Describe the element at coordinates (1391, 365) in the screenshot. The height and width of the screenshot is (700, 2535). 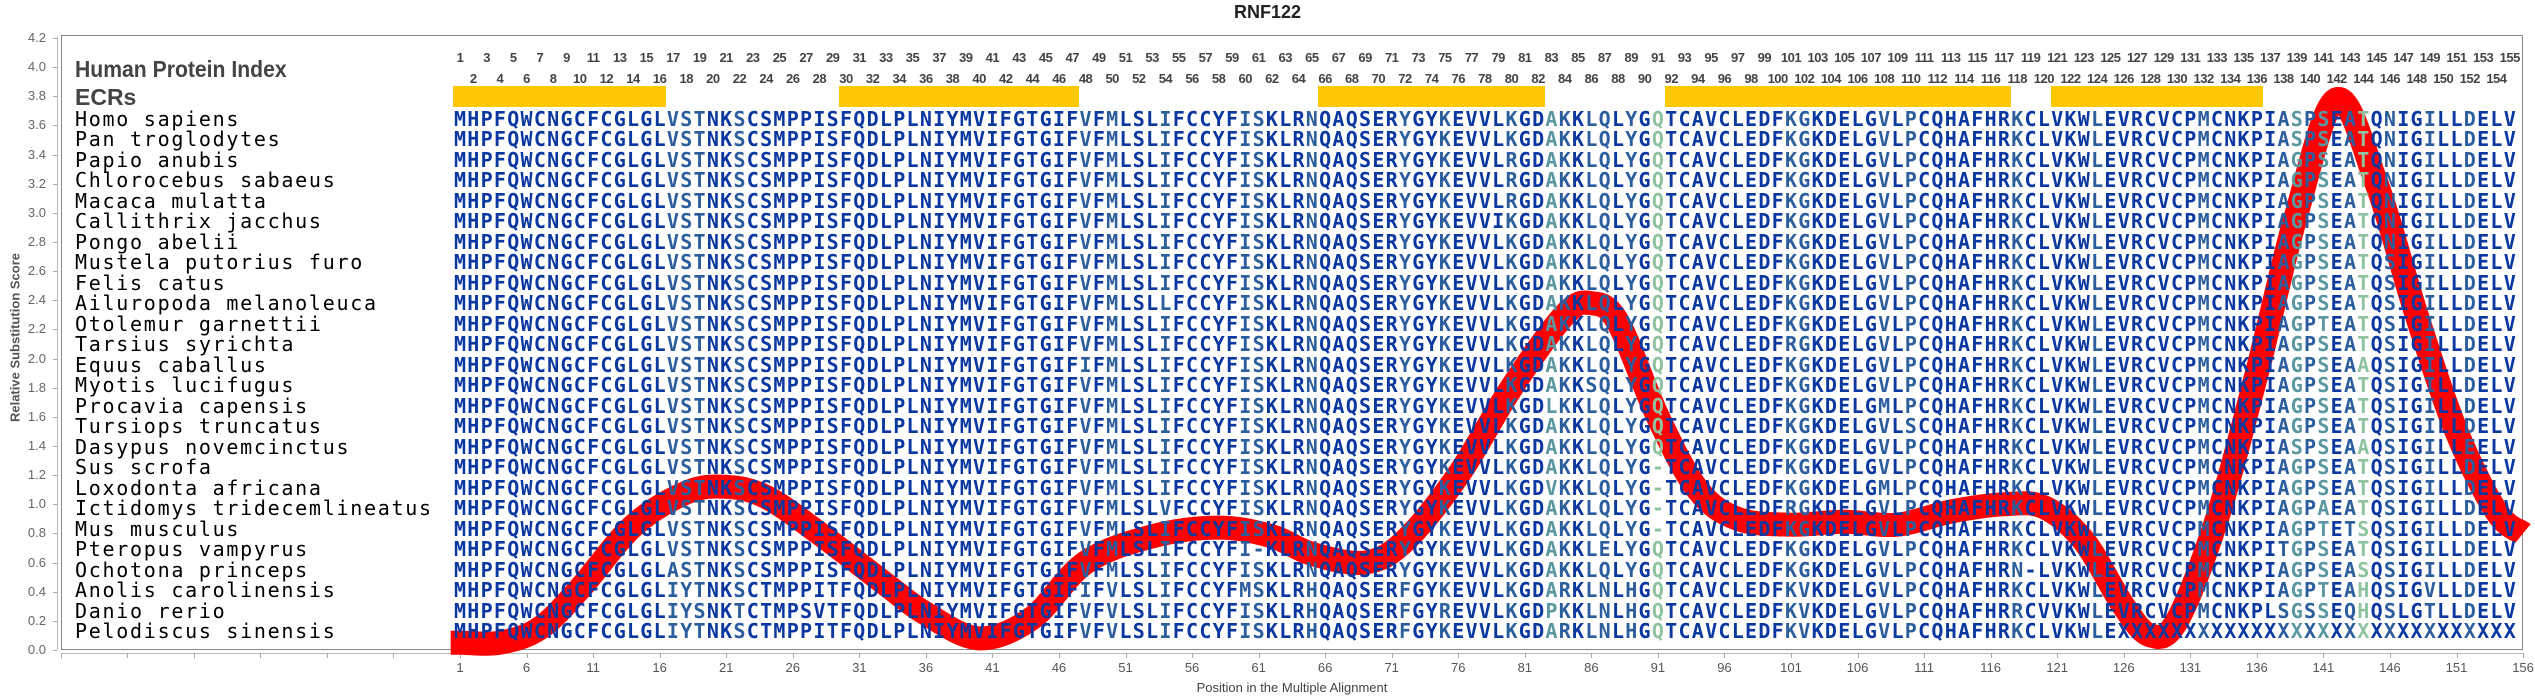
I see `residue: R` at that location.